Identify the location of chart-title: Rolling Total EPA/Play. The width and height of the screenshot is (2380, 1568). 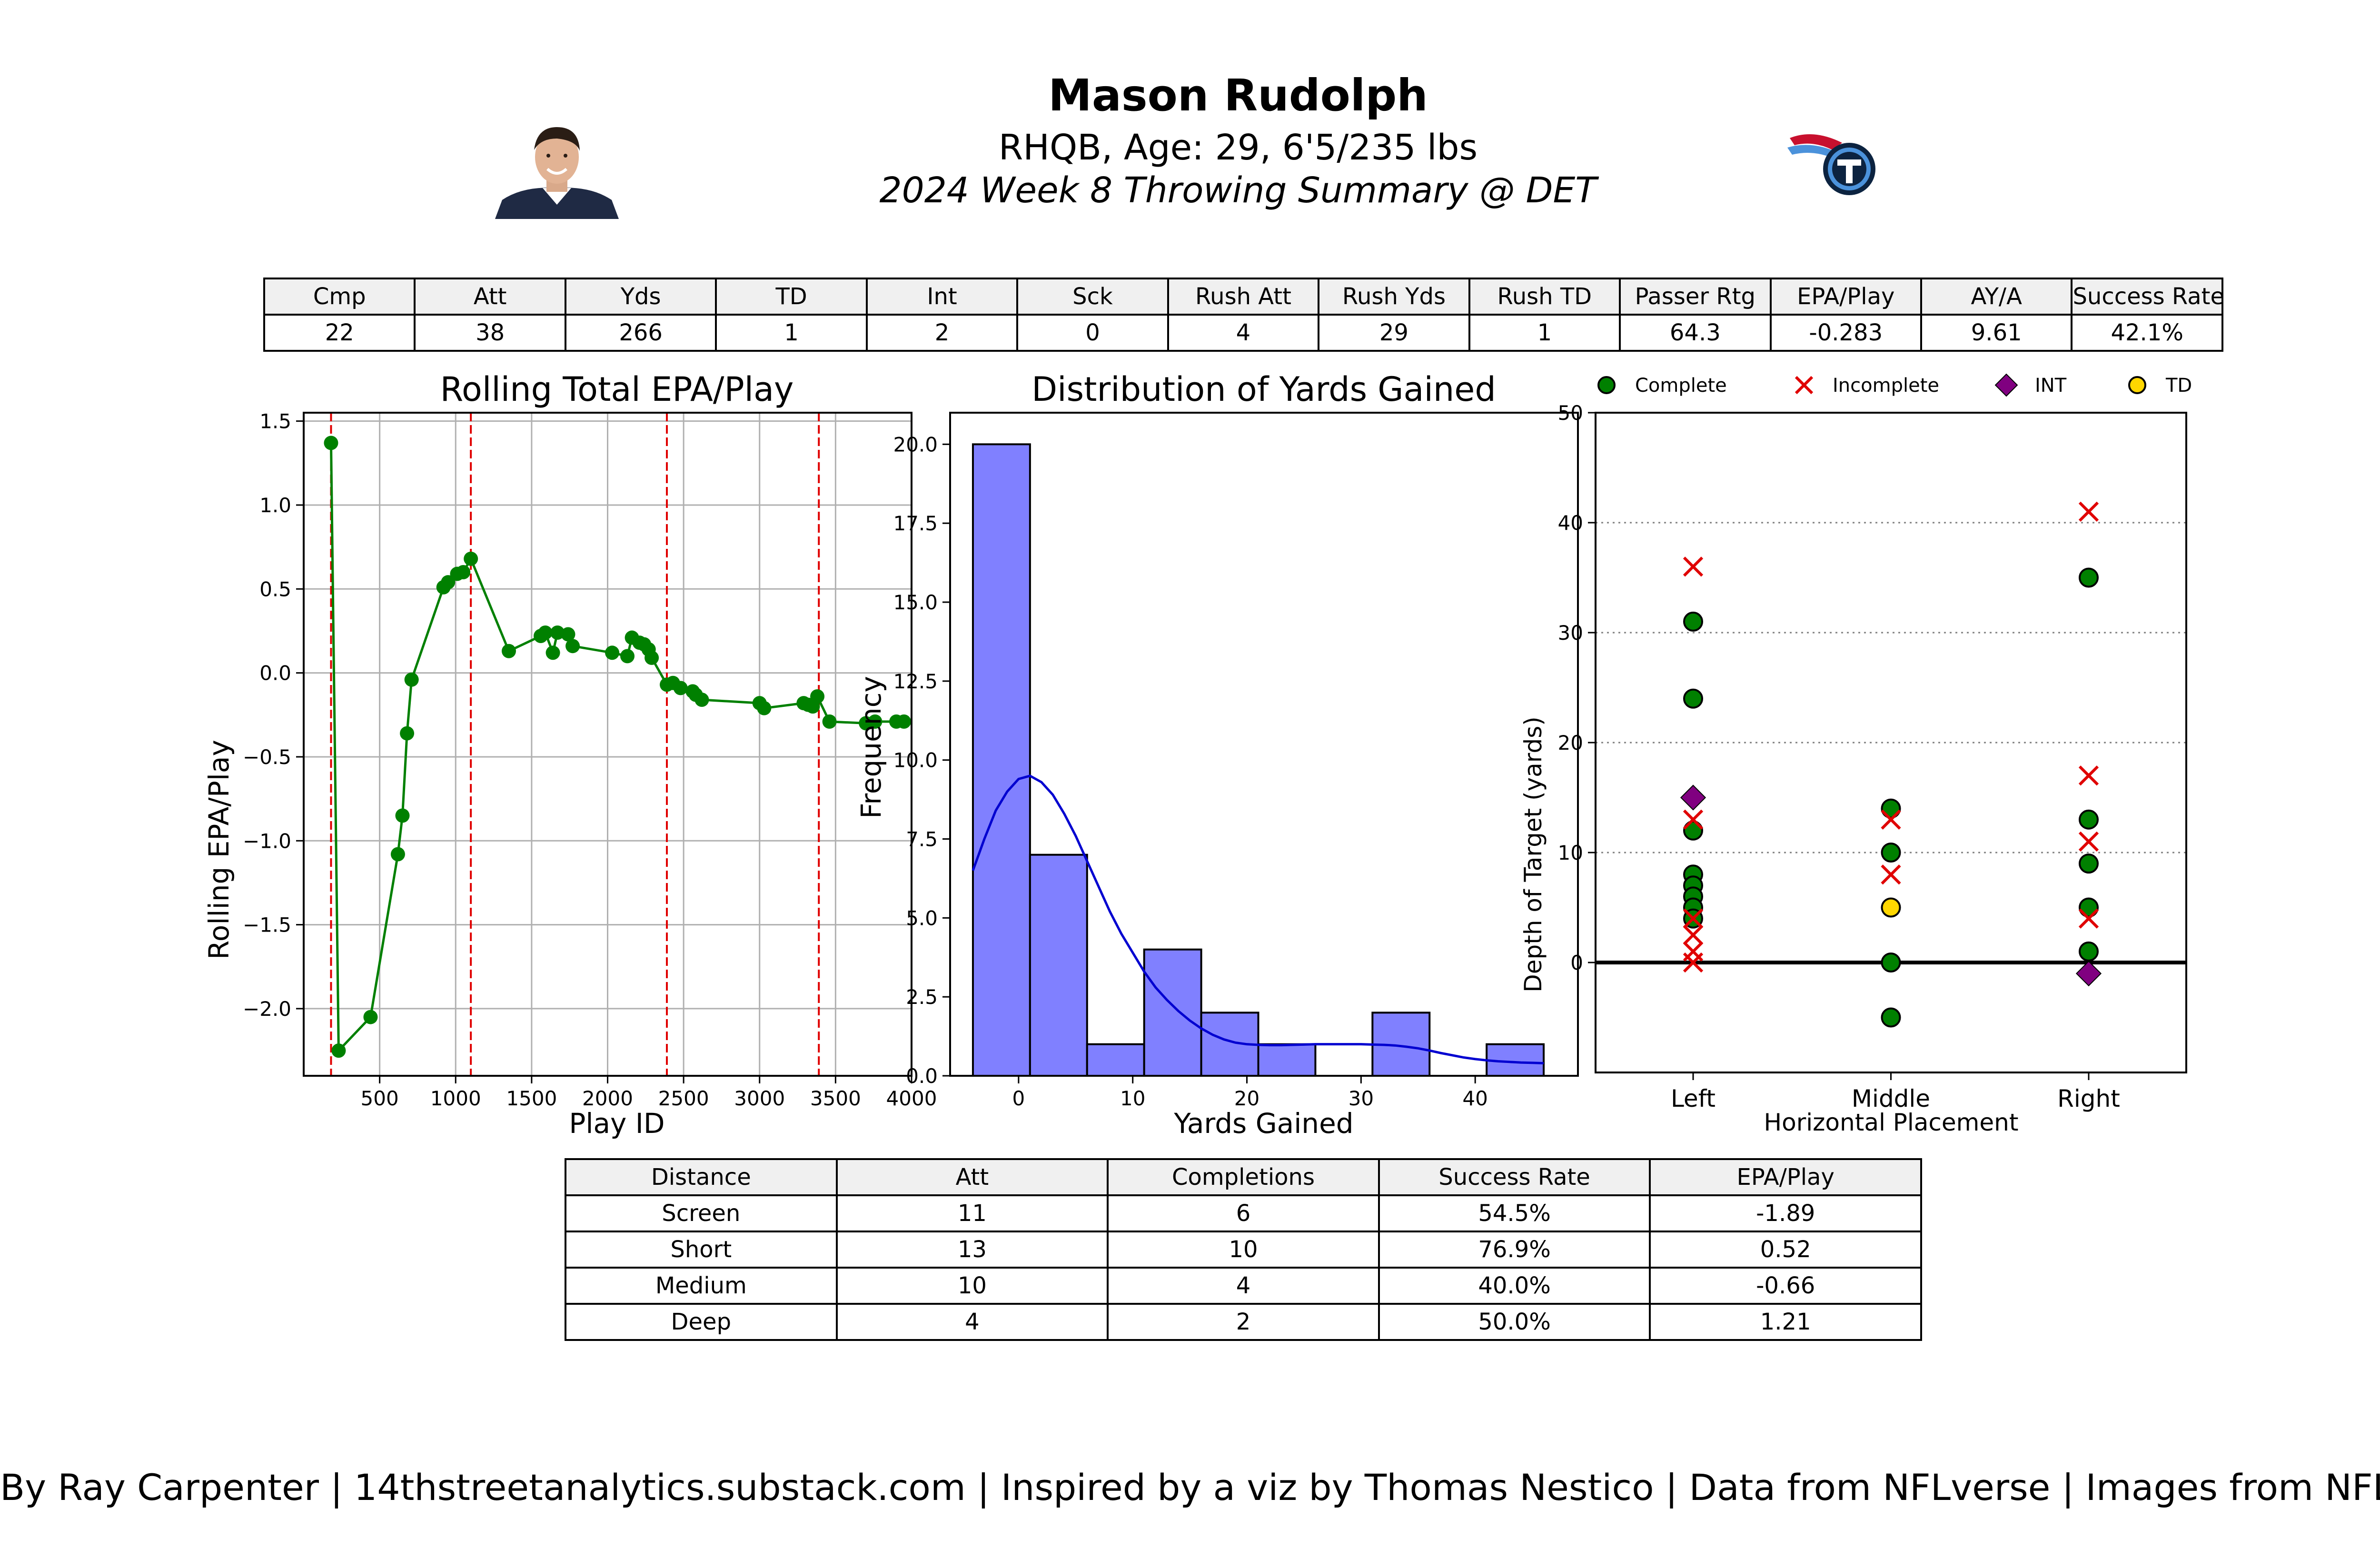
(617, 390).